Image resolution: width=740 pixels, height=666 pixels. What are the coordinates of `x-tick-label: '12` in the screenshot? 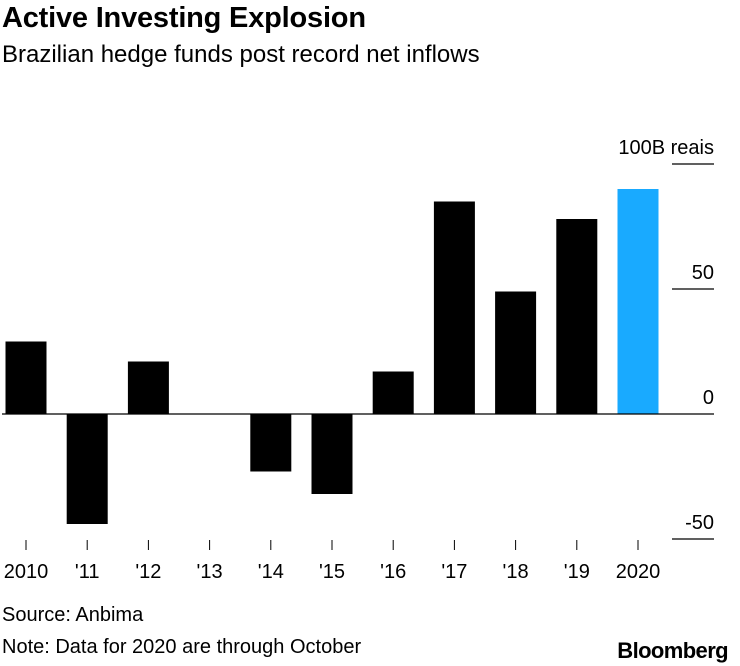 It's located at (148, 572).